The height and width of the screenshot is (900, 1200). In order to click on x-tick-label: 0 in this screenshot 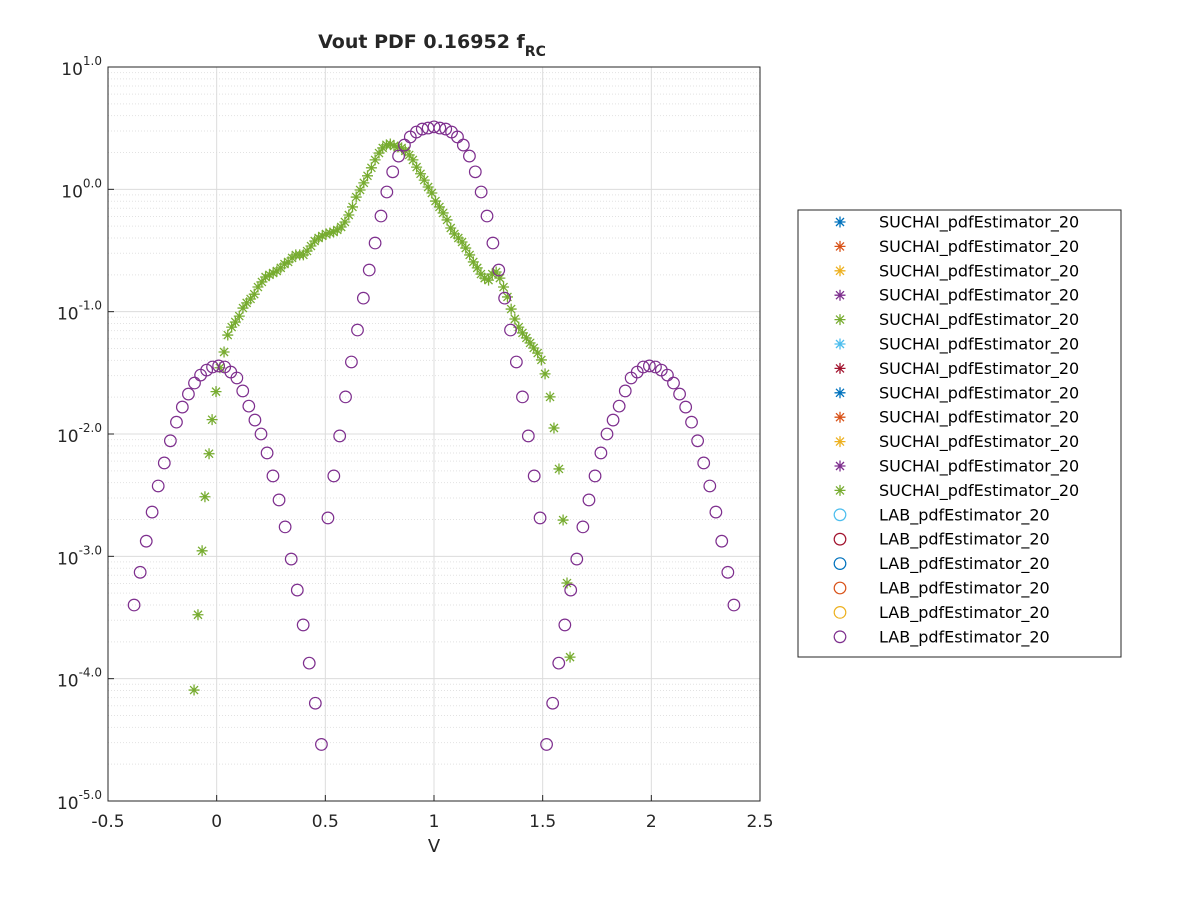, I will do `click(216, 822)`.